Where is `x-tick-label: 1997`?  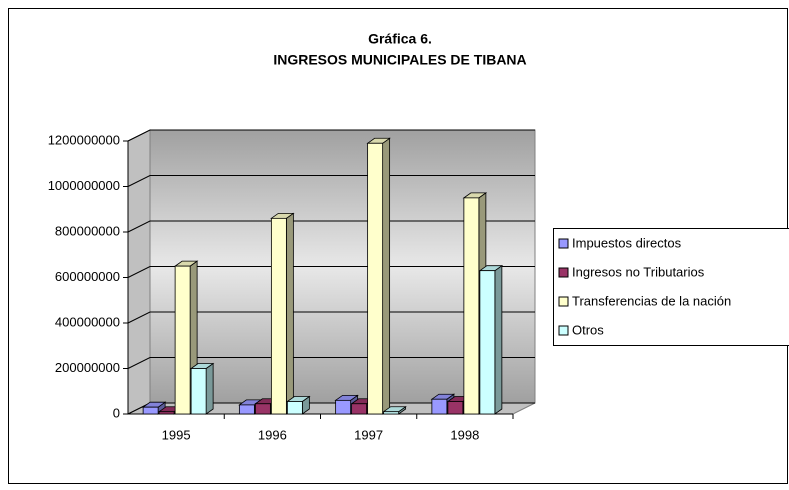 x-tick-label: 1997 is located at coordinates (368, 434).